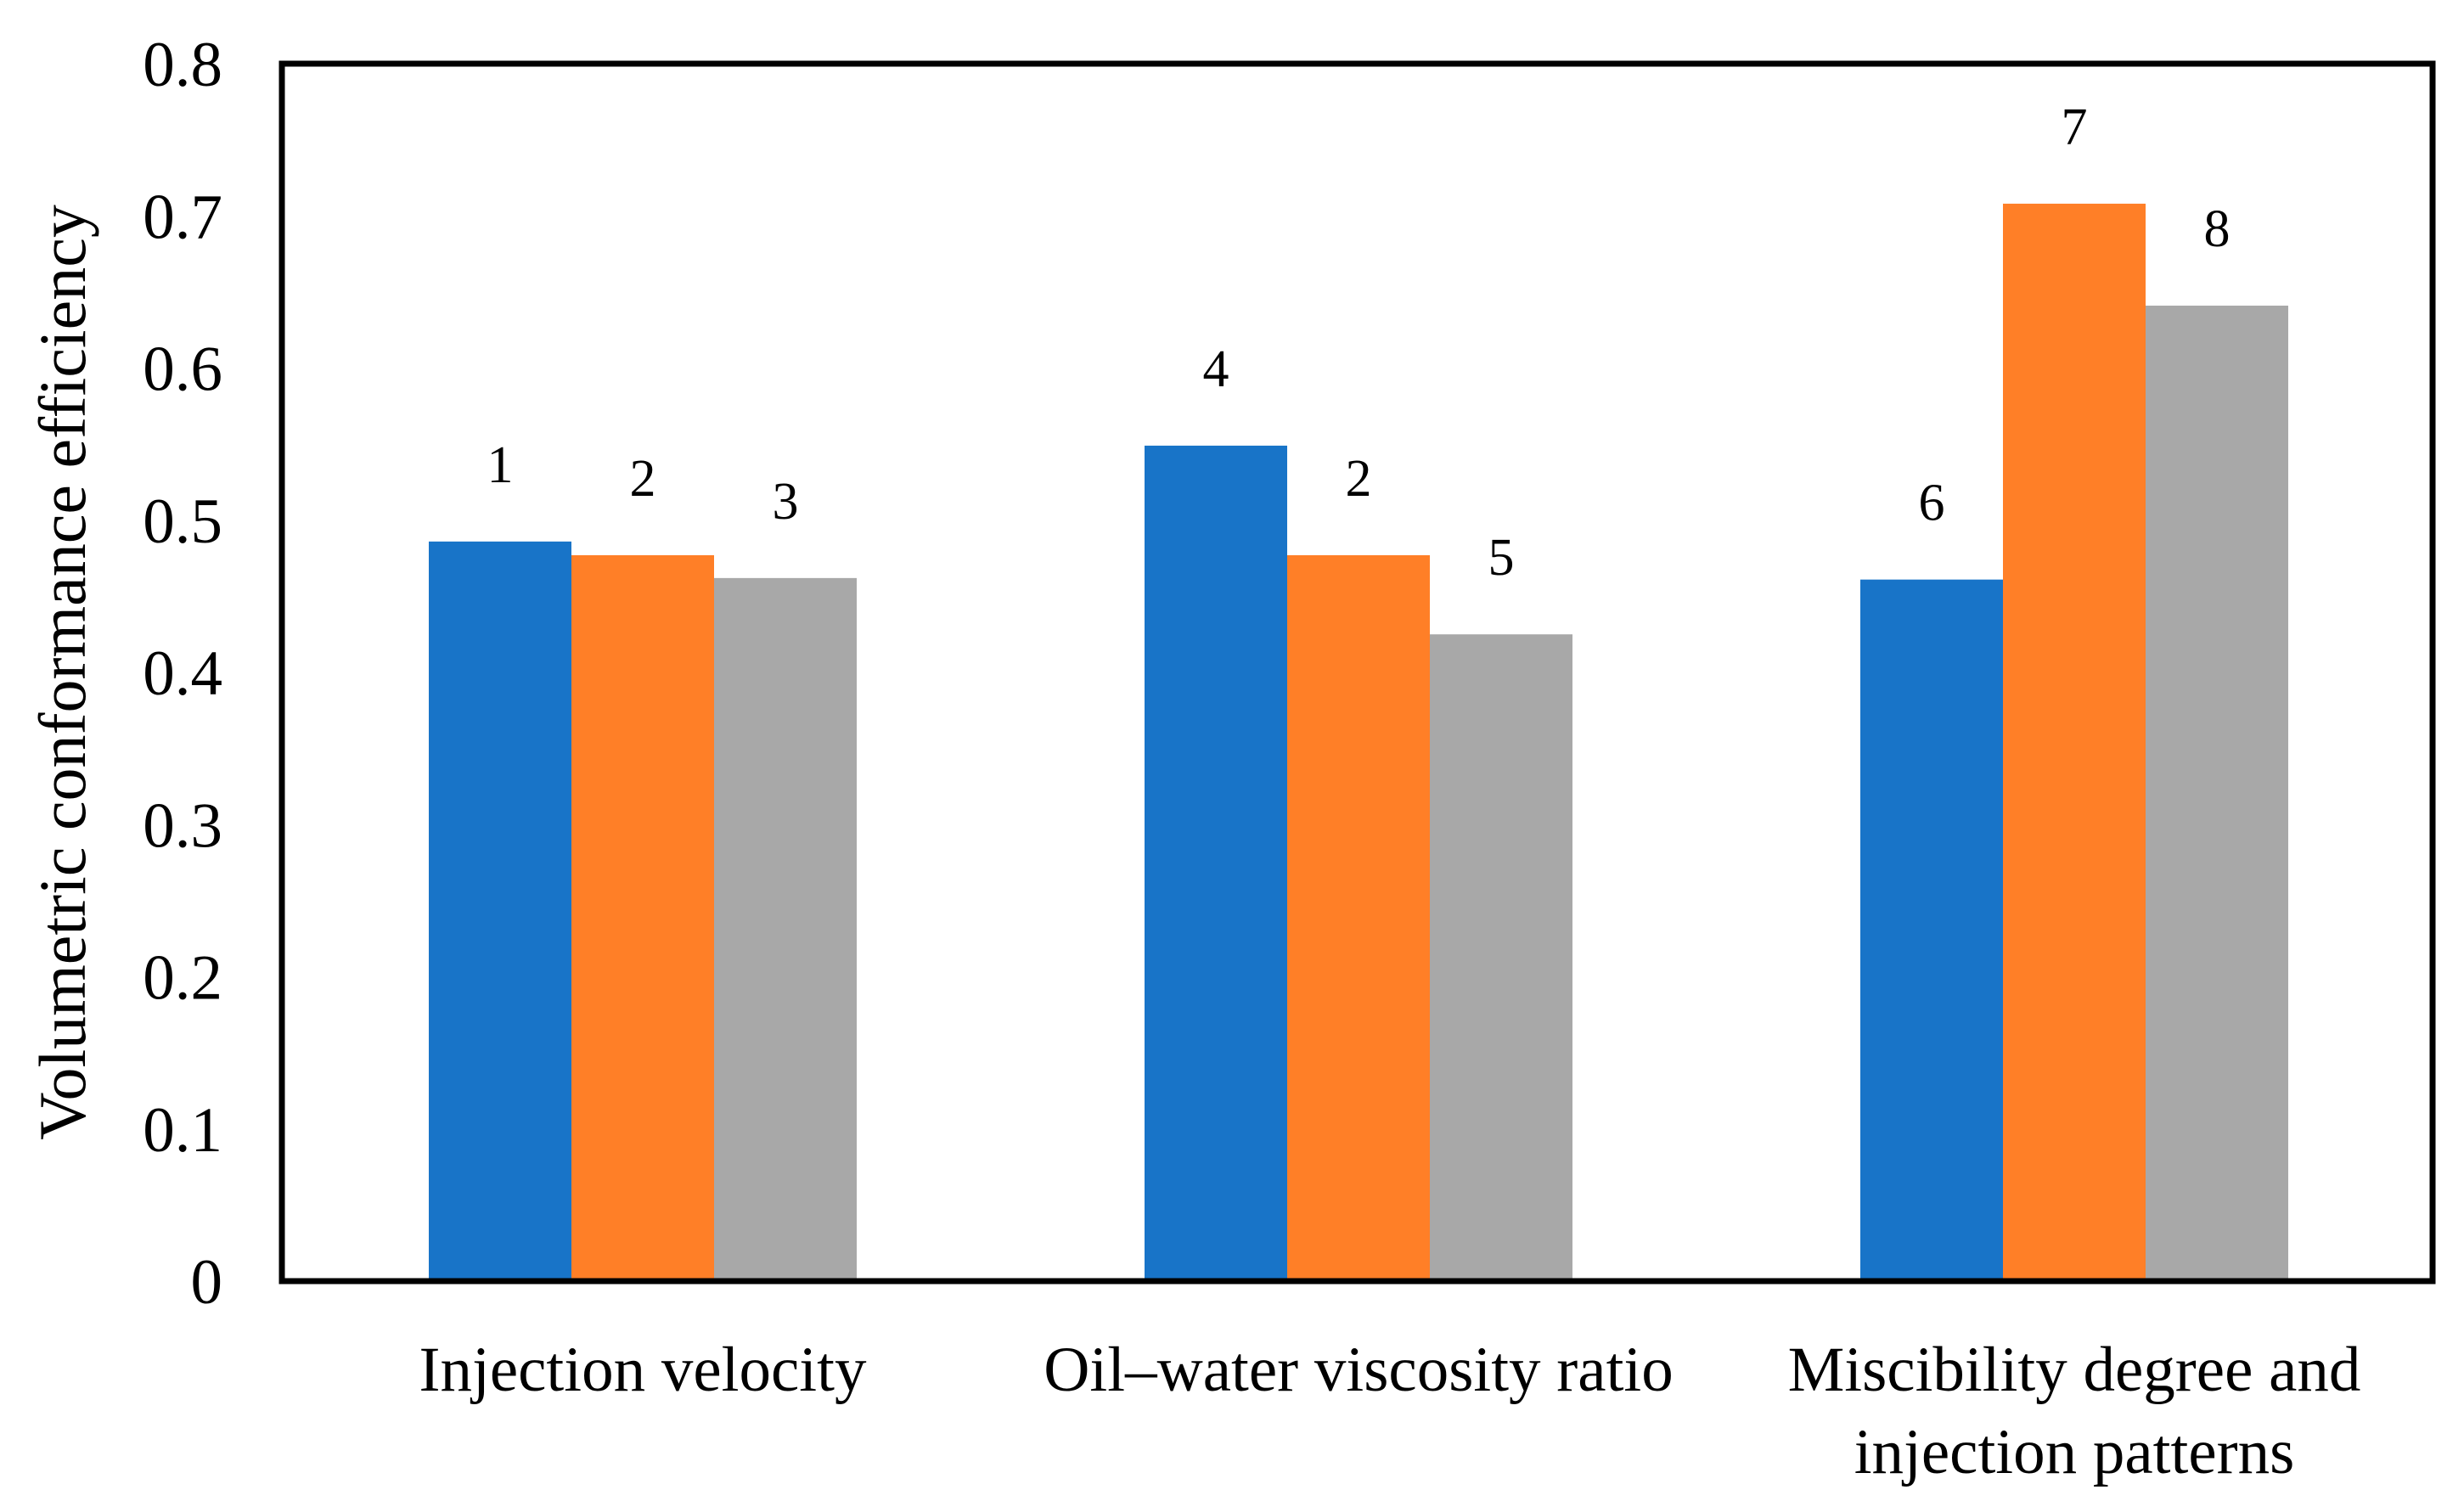 The width and height of the screenshot is (2464, 1501). Describe the element at coordinates (1501, 558) in the screenshot. I see `data-label: 5` at that location.